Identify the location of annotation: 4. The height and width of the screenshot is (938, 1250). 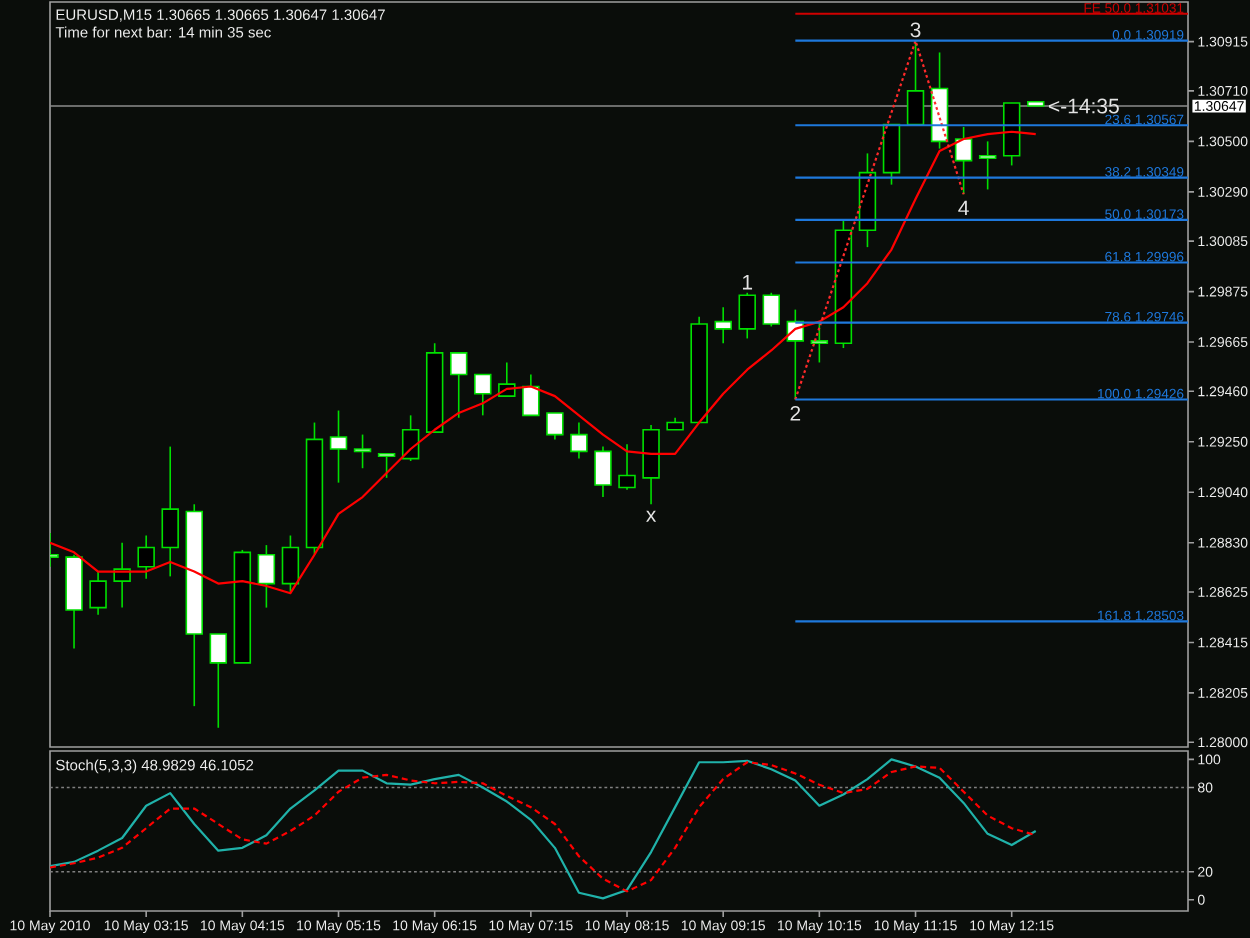
(963, 208).